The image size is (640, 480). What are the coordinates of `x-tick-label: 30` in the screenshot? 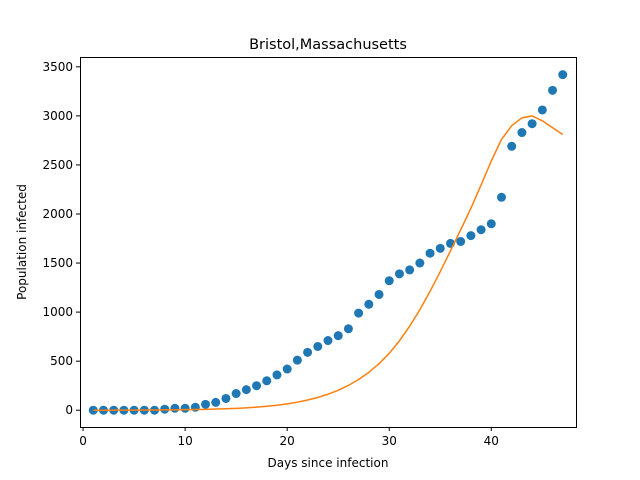 It's located at (389, 441).